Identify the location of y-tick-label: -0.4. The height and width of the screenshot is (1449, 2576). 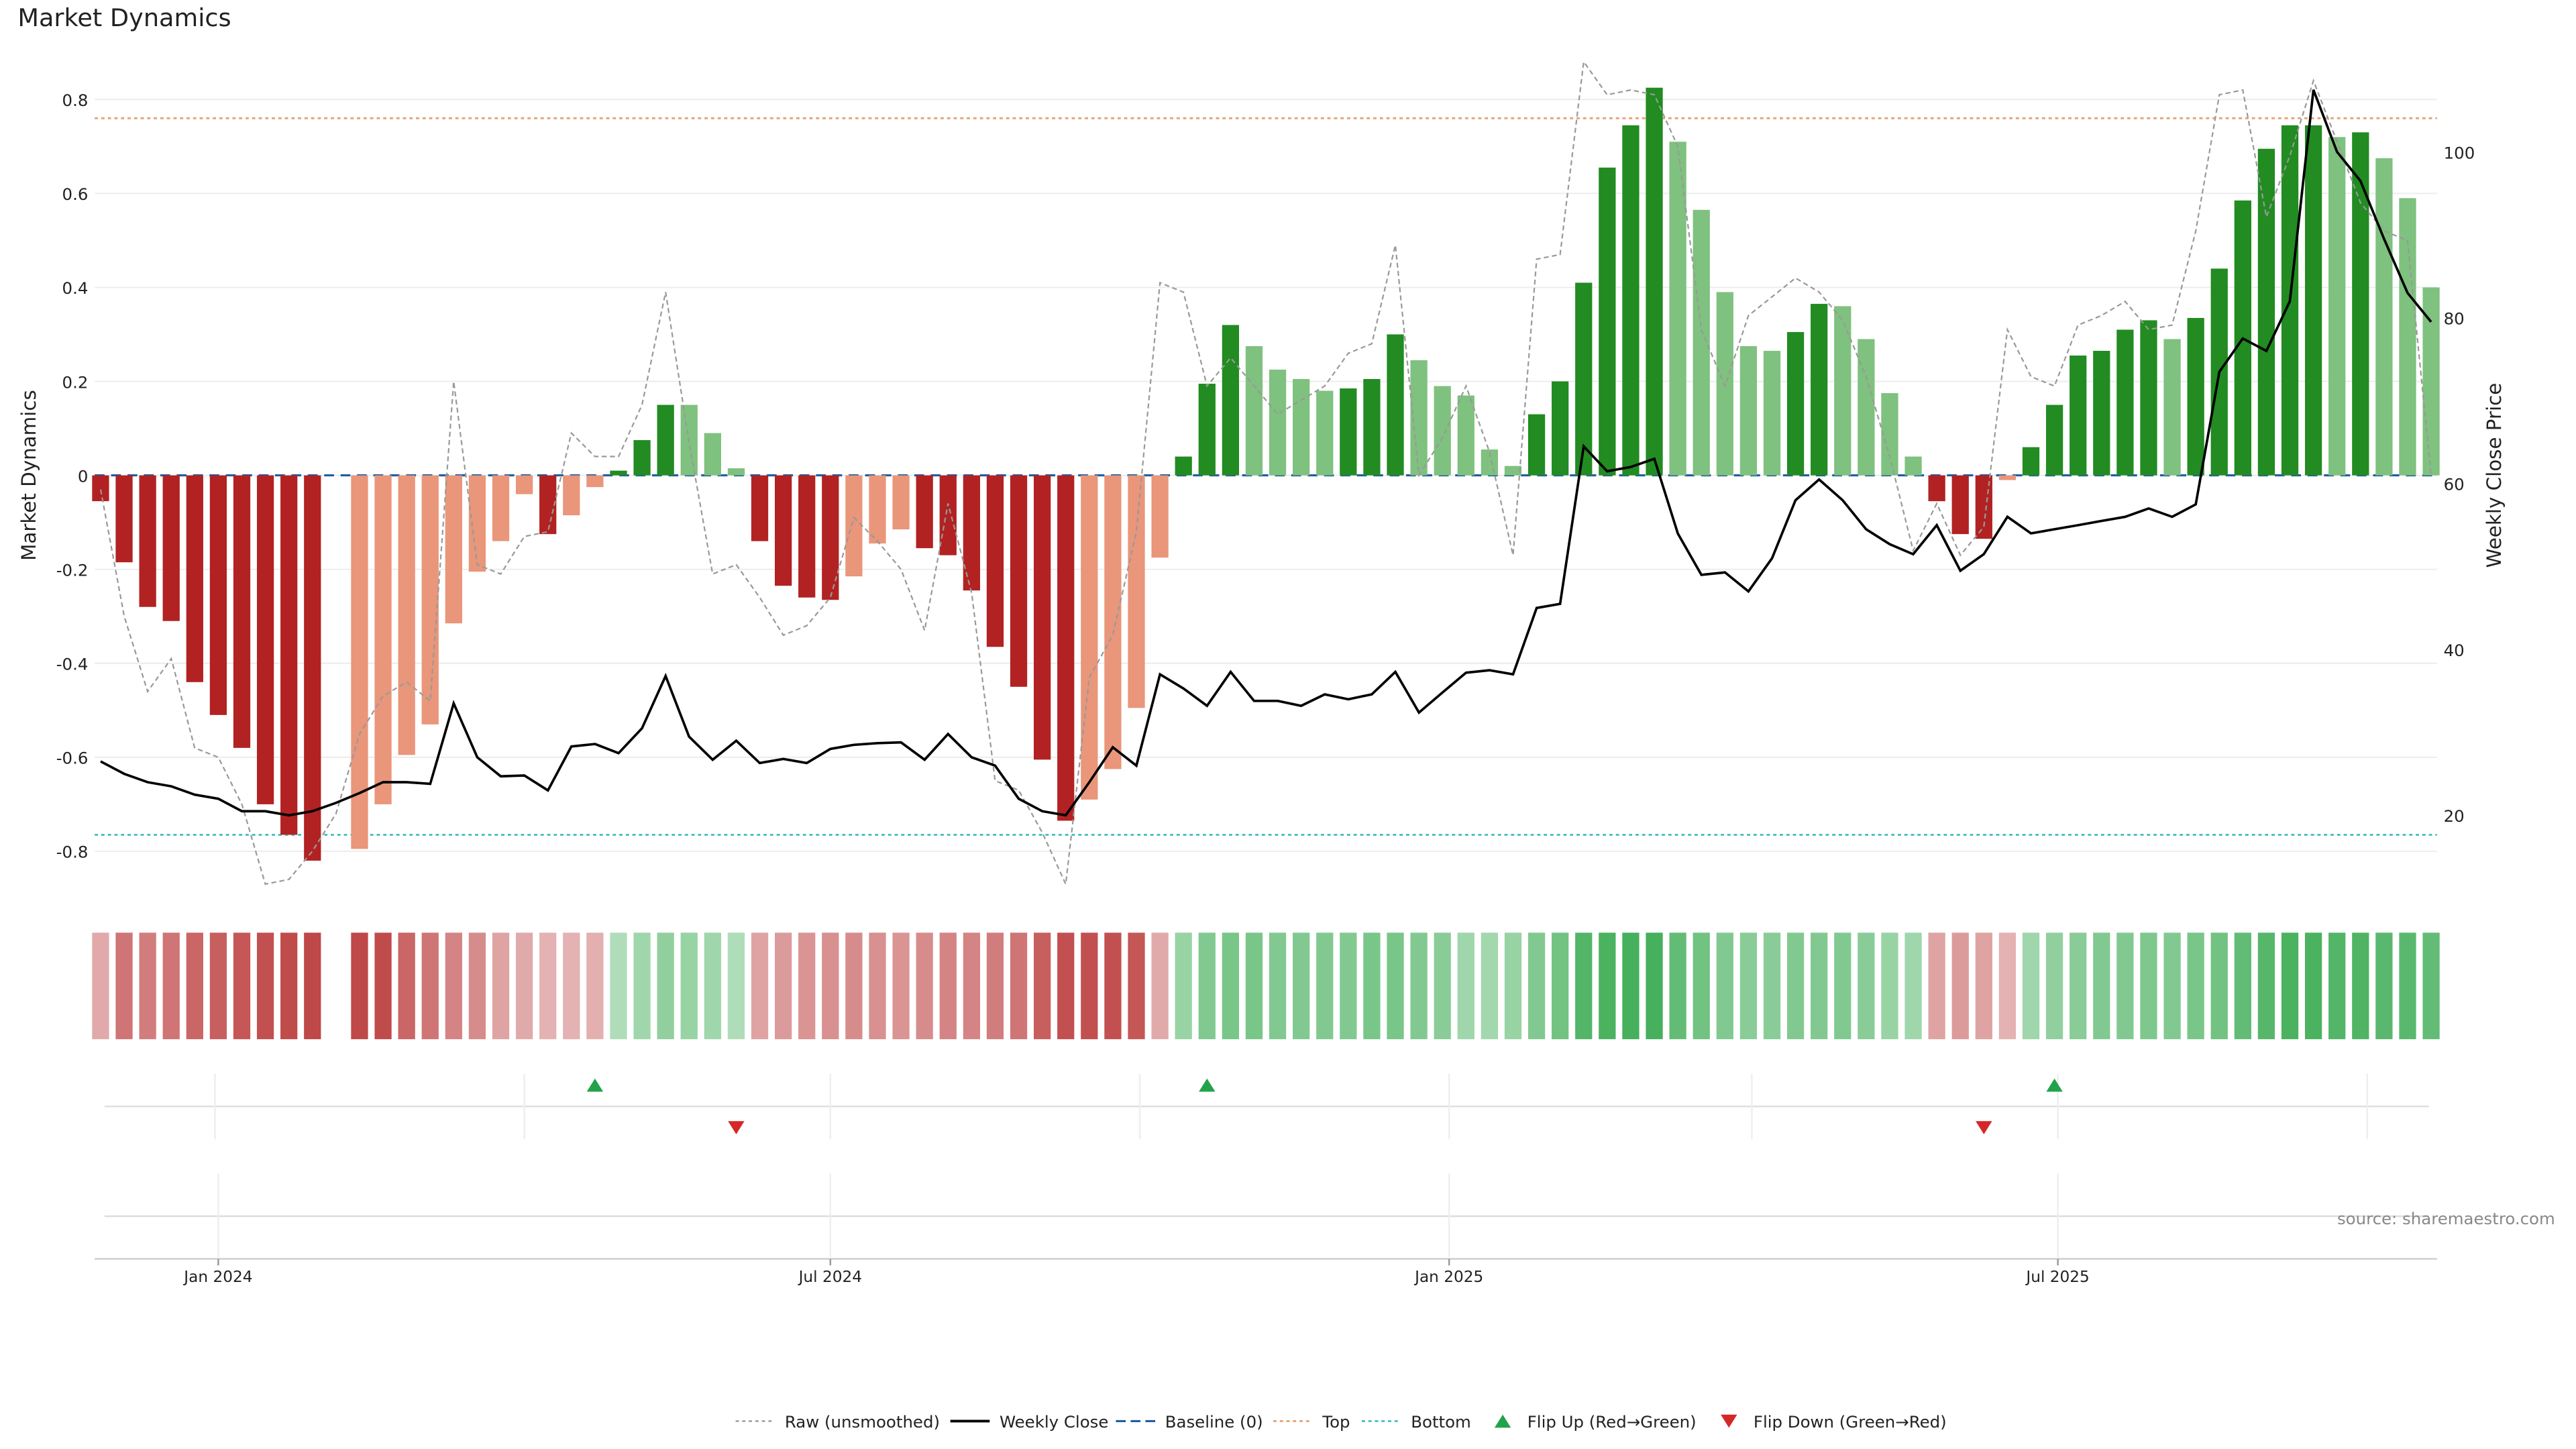
(72, 664).